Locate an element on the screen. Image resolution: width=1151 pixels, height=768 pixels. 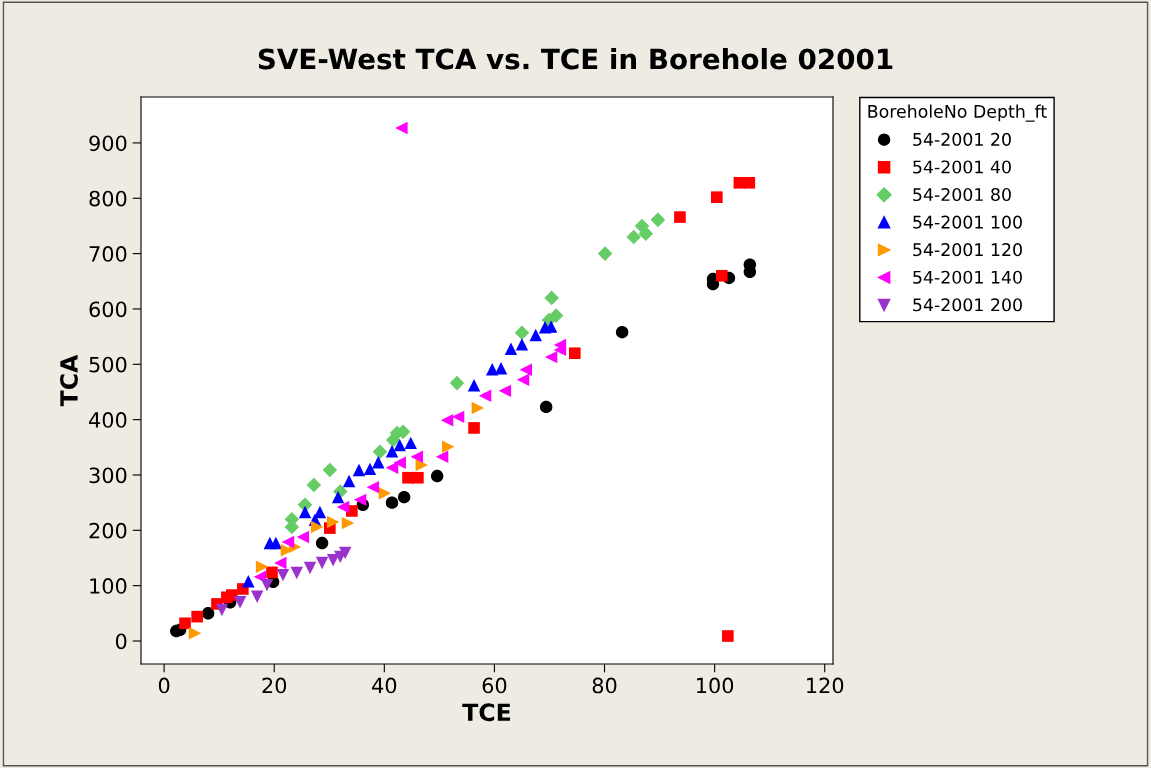
x-tick-label: 40 is located at coordinates (384, 685).